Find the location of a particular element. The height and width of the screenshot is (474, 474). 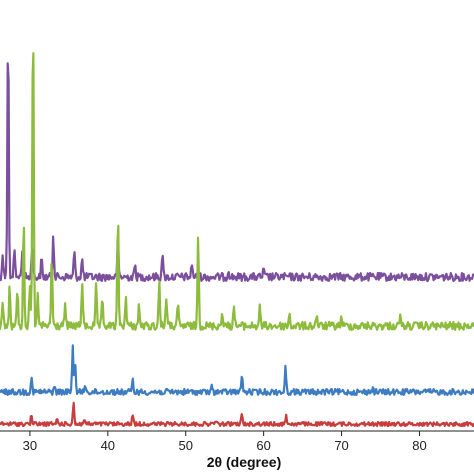

x-tick-label: 60 is located at coordinates (263, 445).